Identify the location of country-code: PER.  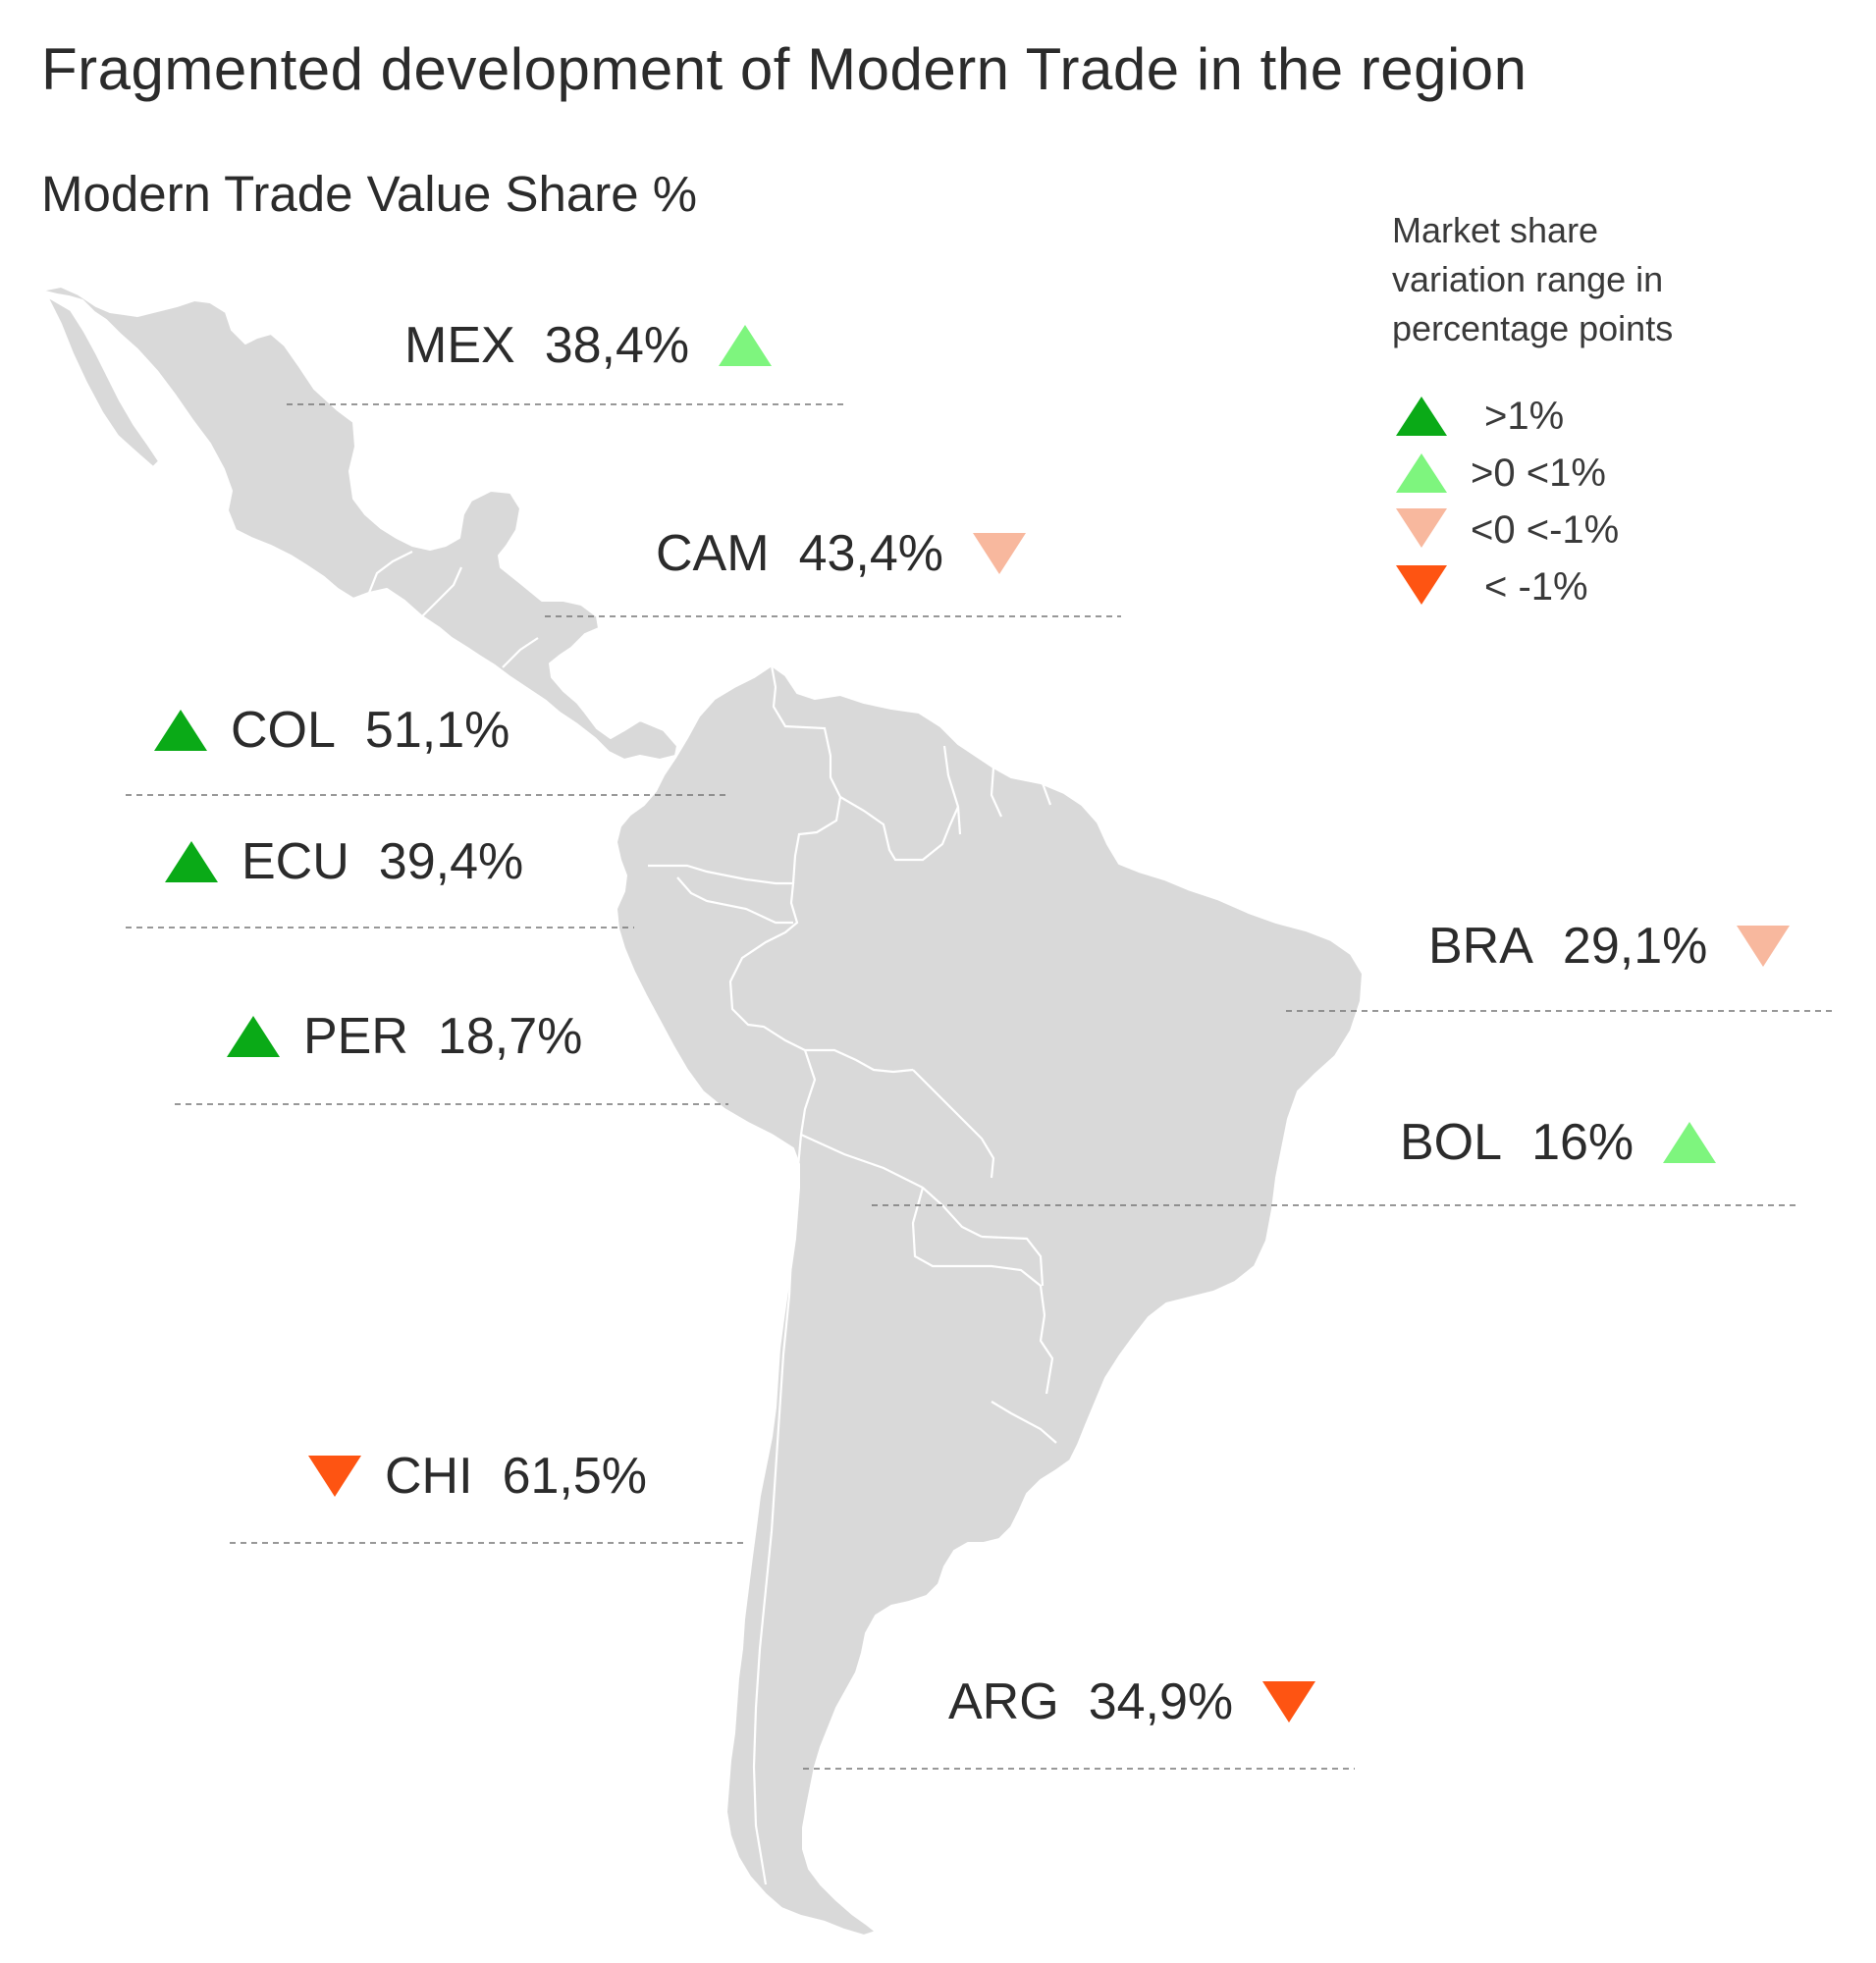
(355, 1036).